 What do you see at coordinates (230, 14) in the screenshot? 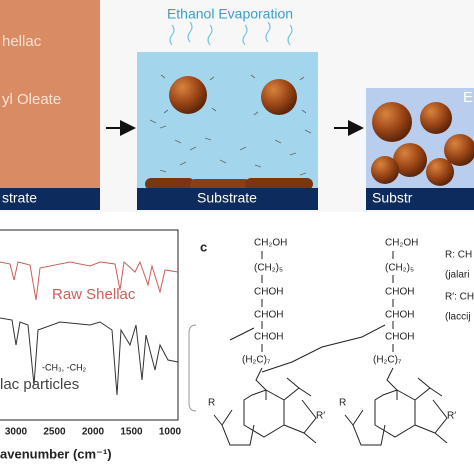
I see `step-title: Ethanol Evaporation` at bounding box center [230, 14].